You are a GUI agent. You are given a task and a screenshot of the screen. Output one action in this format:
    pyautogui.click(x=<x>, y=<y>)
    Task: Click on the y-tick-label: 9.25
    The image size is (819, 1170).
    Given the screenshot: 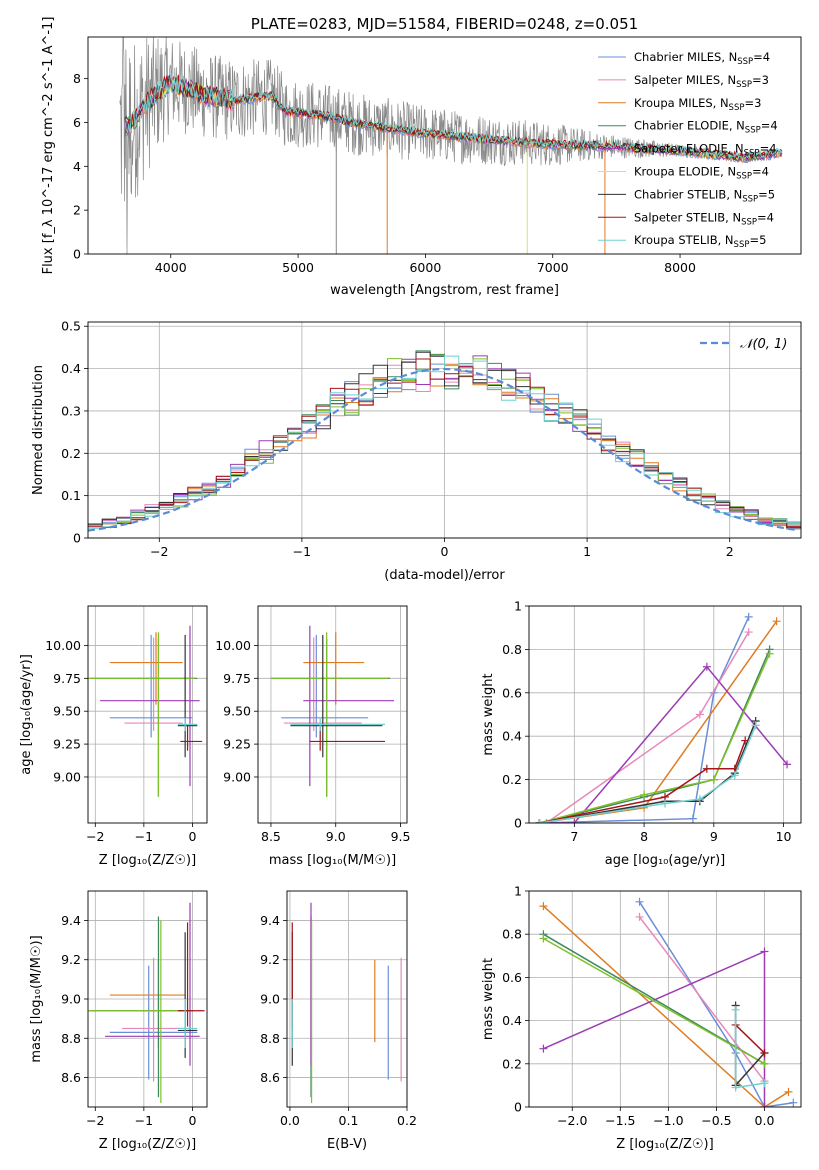 What is the action you would take?
    pyautogui.click(x=237, y=744)
    